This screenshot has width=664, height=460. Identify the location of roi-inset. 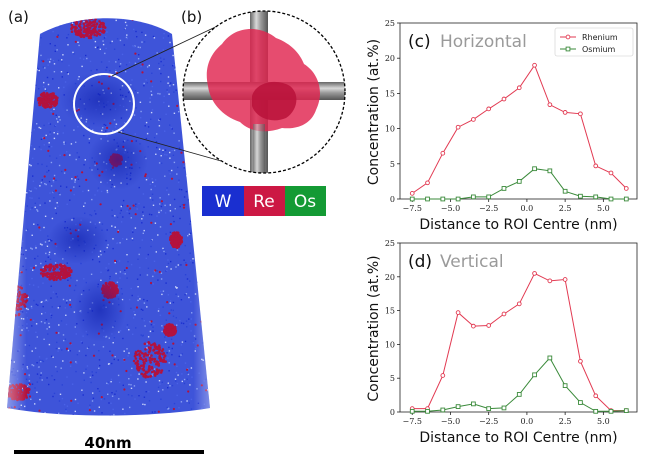
(264, 92).